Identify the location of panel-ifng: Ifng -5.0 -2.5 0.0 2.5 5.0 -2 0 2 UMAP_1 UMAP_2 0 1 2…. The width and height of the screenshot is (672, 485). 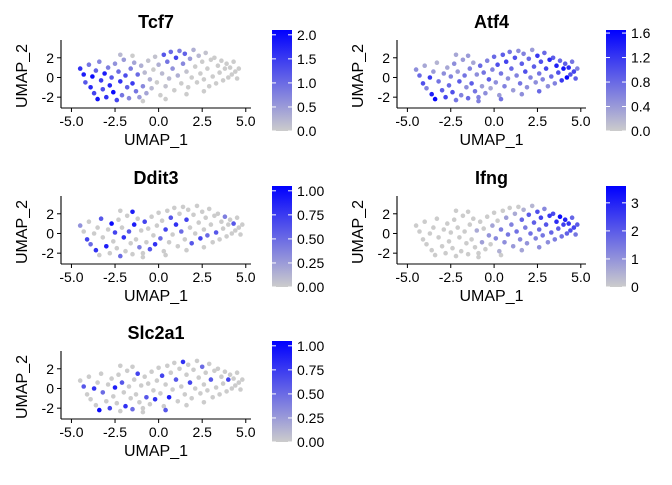
(494, 236).